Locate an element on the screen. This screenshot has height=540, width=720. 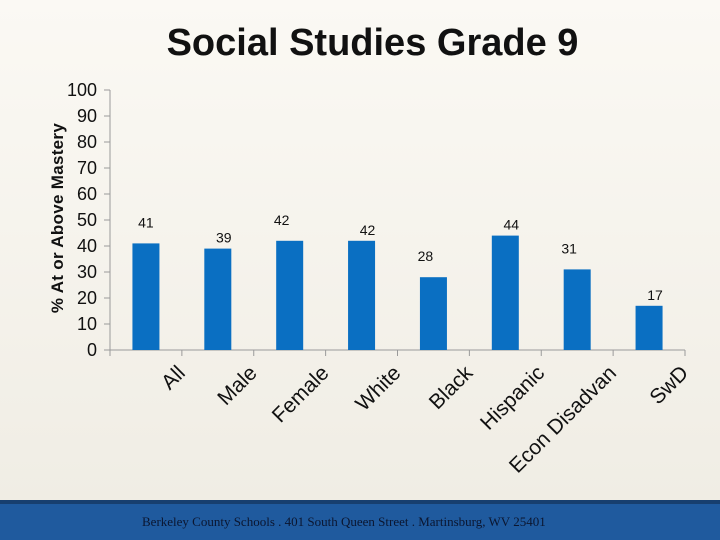
category-label: Male is located at coordinates (237, 385).